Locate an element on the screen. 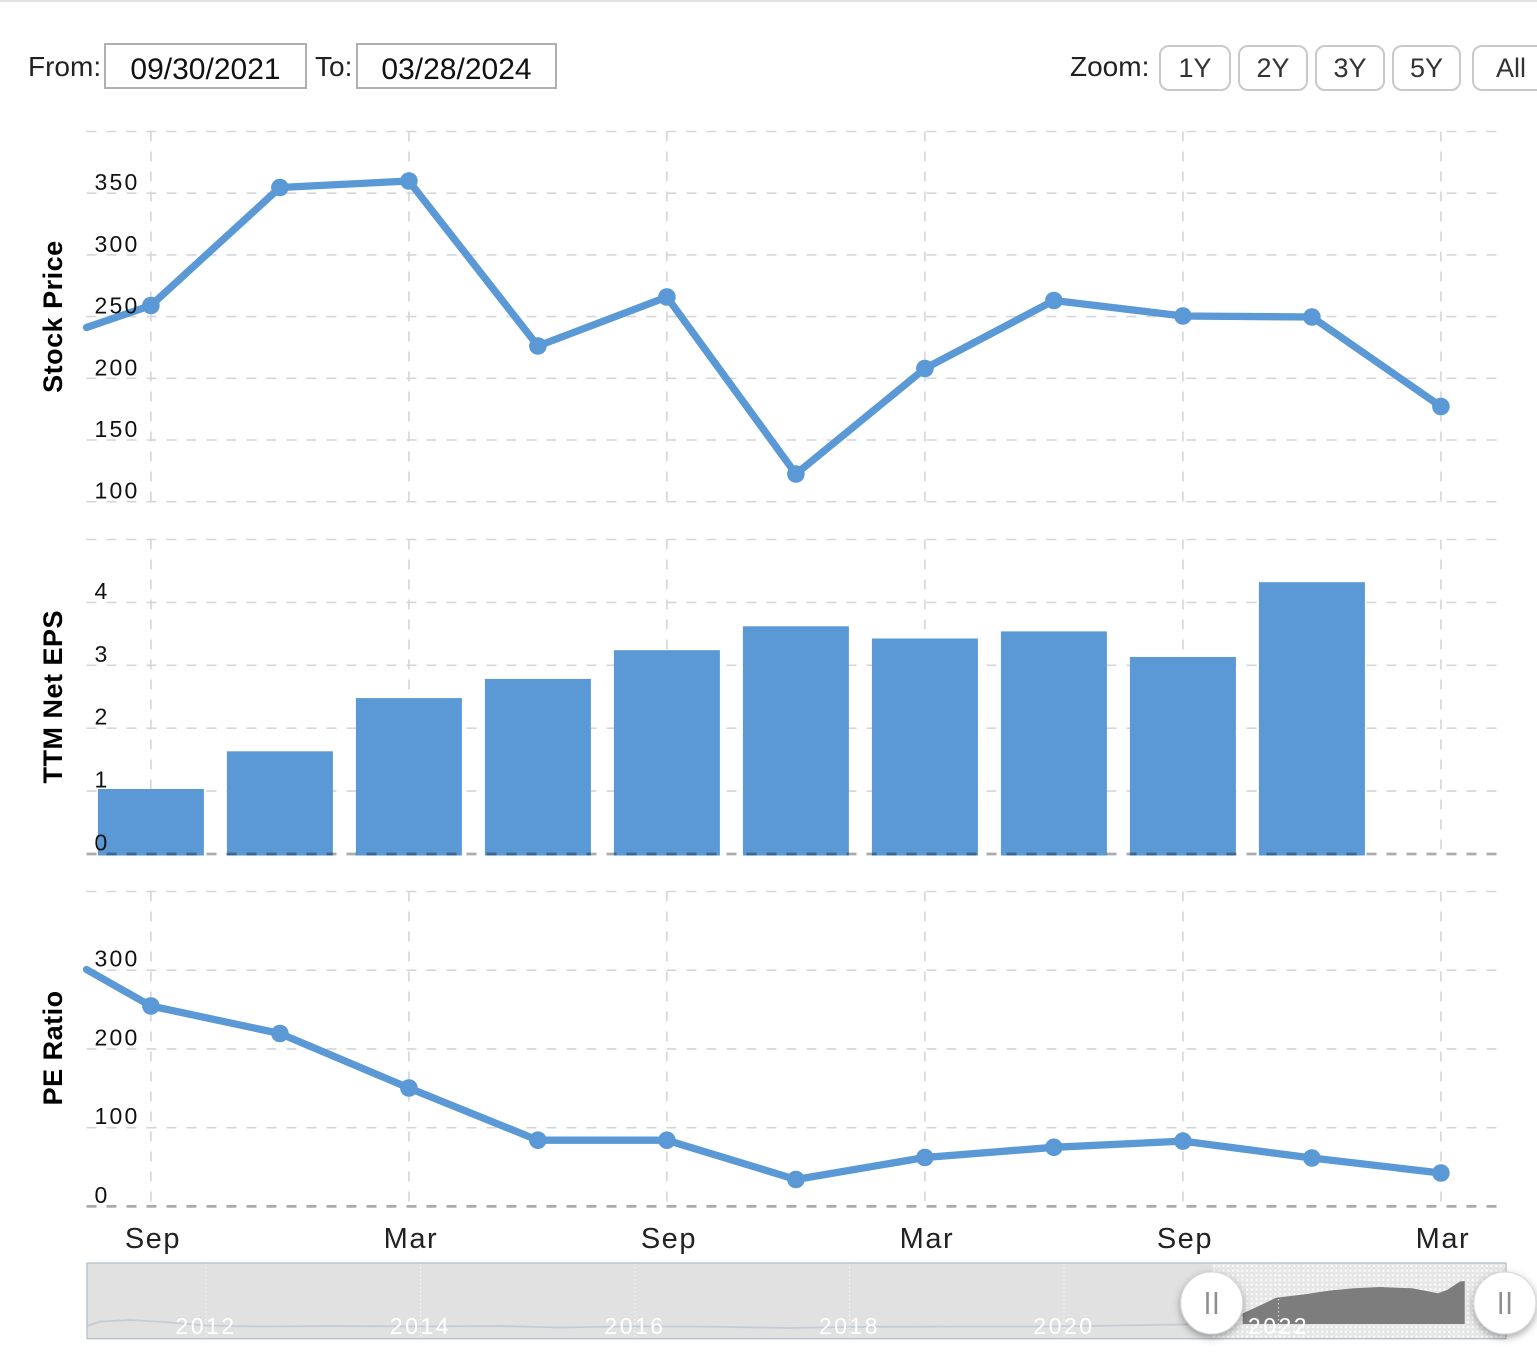 Image resolution: width=1537 pixels, height=1354 pixels. svg-text: 150 is located at coordinates (117, 429).